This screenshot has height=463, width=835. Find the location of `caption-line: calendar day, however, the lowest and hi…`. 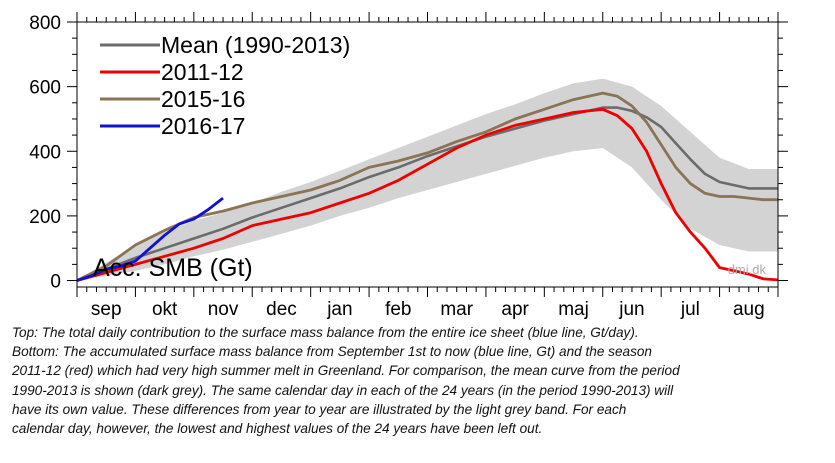

caption-line: calendar day, however, the lowest and hi… is located at coordinates (277, 429).